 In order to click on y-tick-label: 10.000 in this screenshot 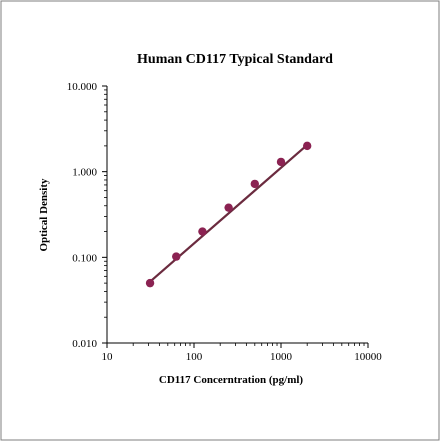, I will do `click(82, 87)`.